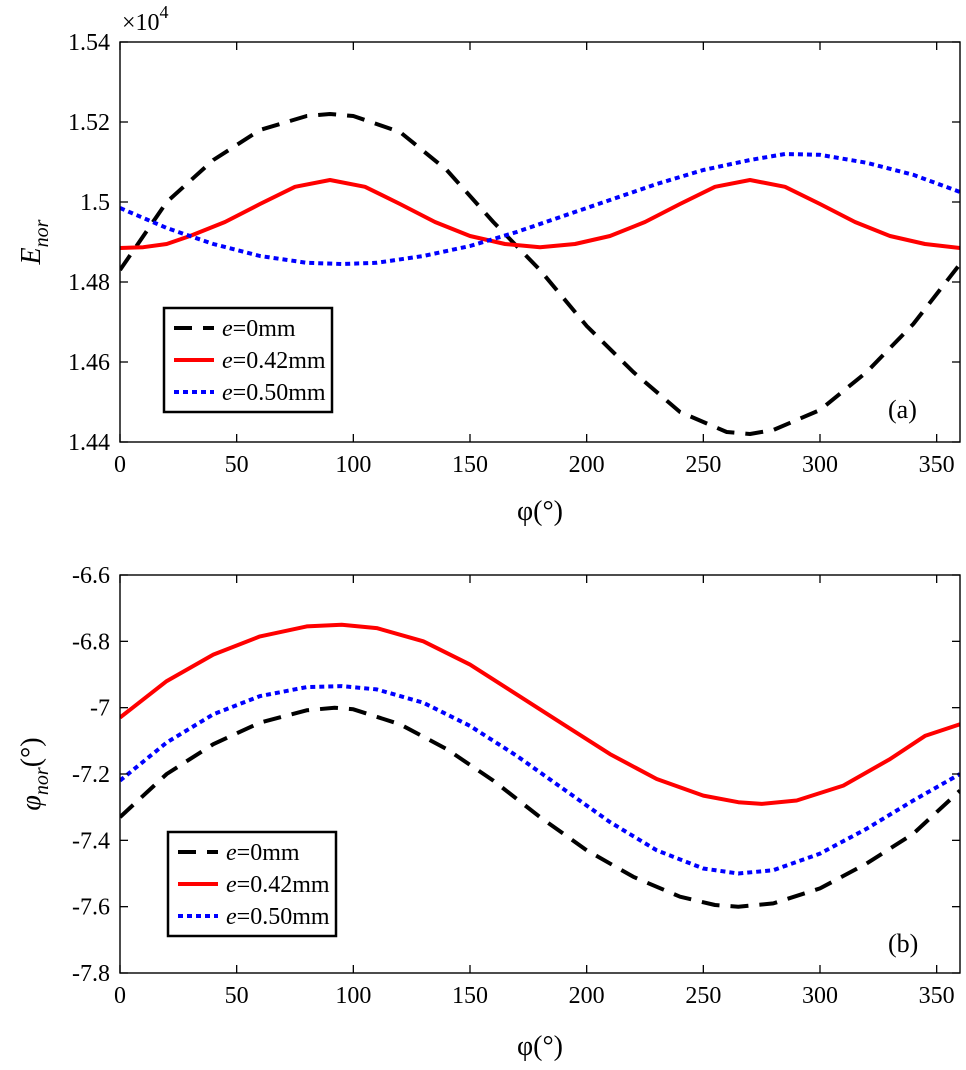 This screenshot has height=1070, width=966. What do you see at coordinates (91, 576) in the screenshot?
I see `y-tick-label: -6.6` at bounding box center [91, 576].